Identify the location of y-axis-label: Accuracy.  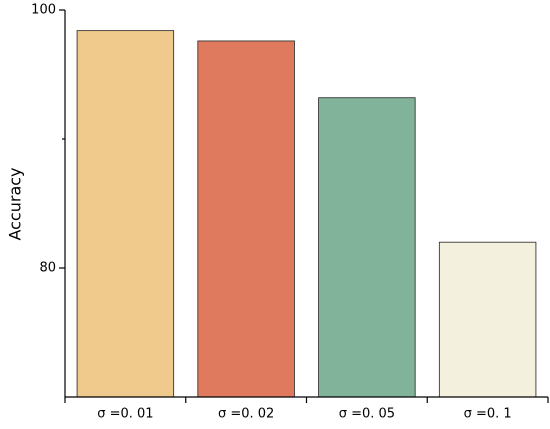
(15, 203).